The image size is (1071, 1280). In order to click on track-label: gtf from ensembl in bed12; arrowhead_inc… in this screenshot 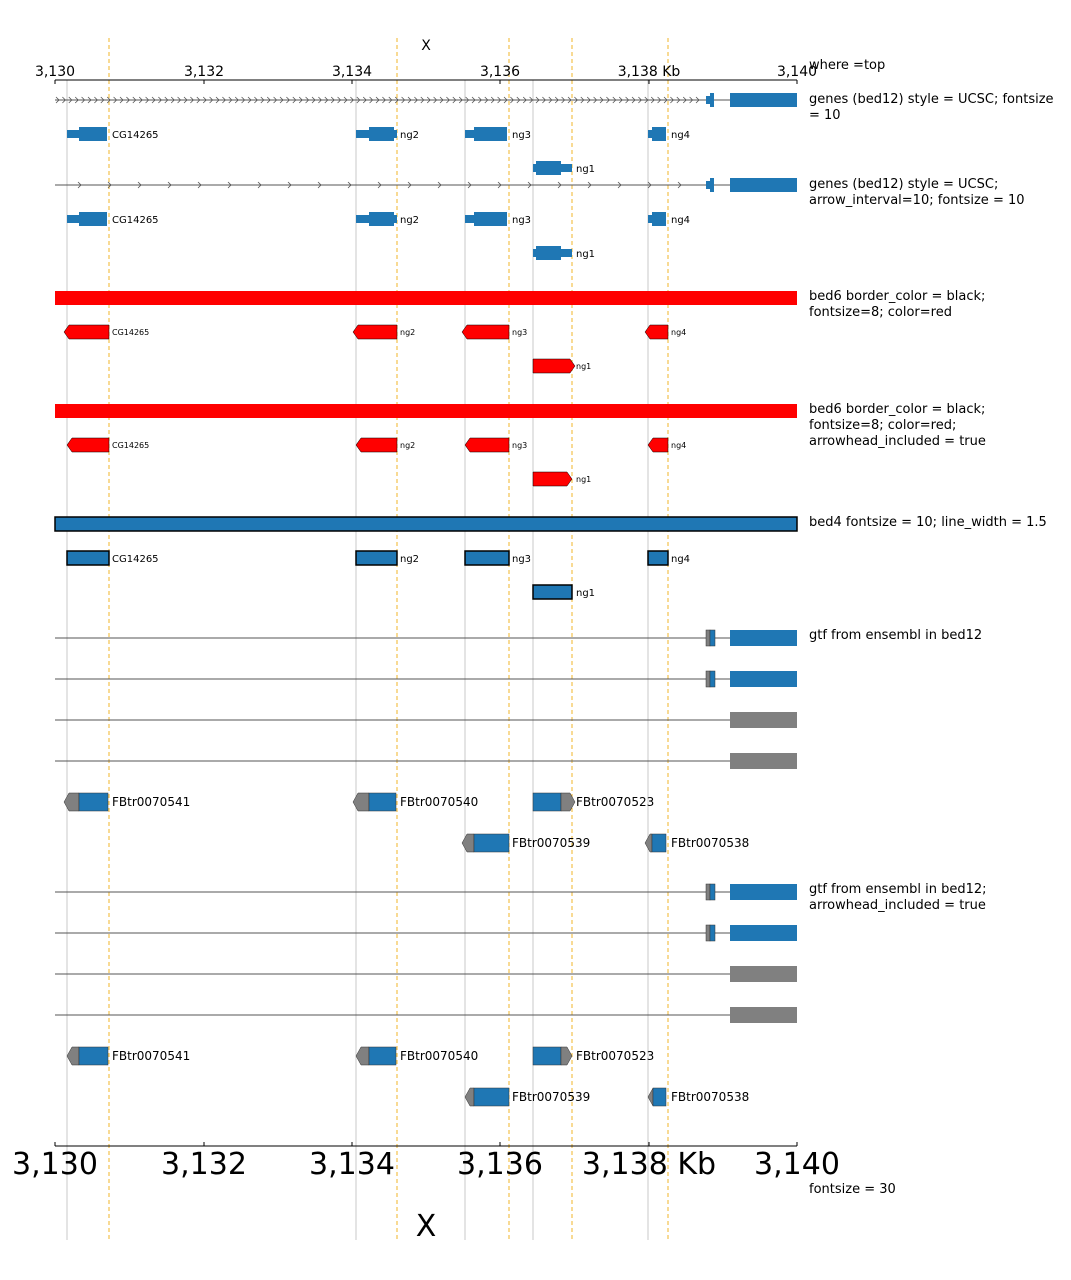, I will do `click(900, 897)`.